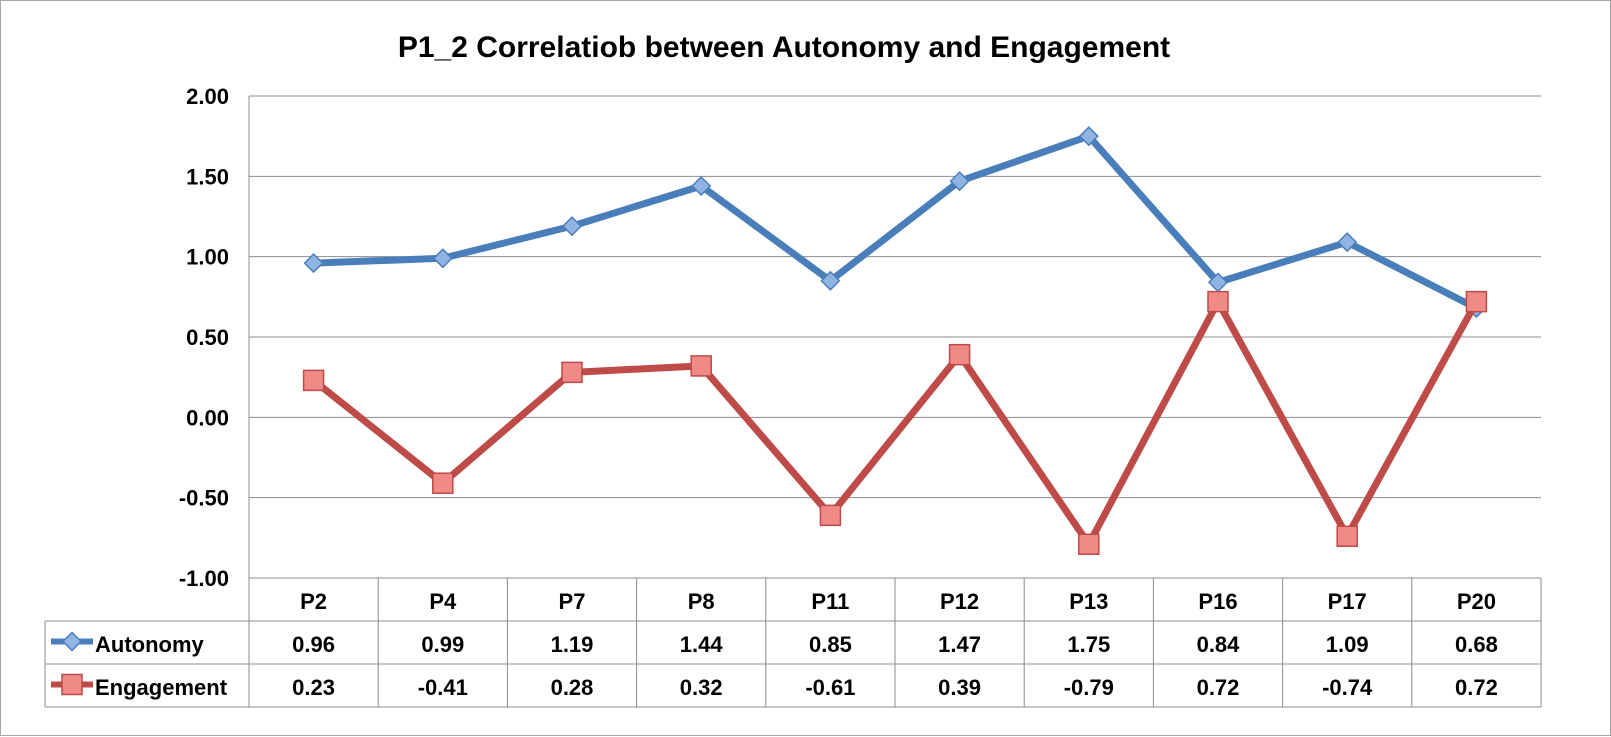  Describe the element at coordinates (830, 687) in the screenshot. I see `data-label: -0.61` at that location.